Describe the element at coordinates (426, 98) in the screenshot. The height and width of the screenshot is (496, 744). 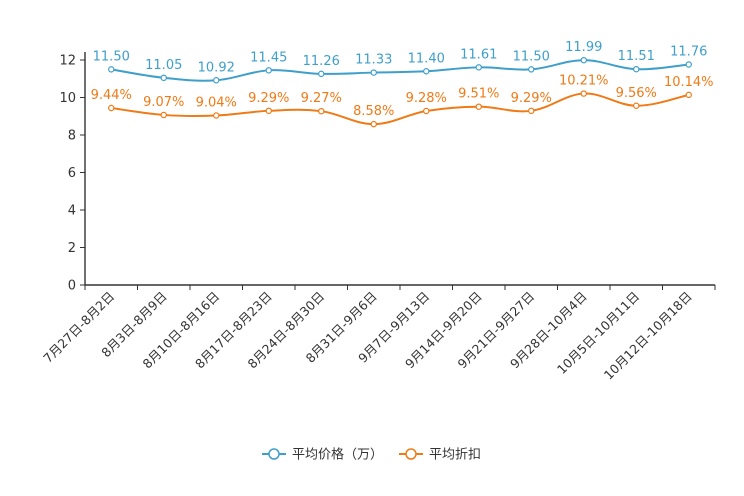
I see `data-label: 9.28%` at that location.